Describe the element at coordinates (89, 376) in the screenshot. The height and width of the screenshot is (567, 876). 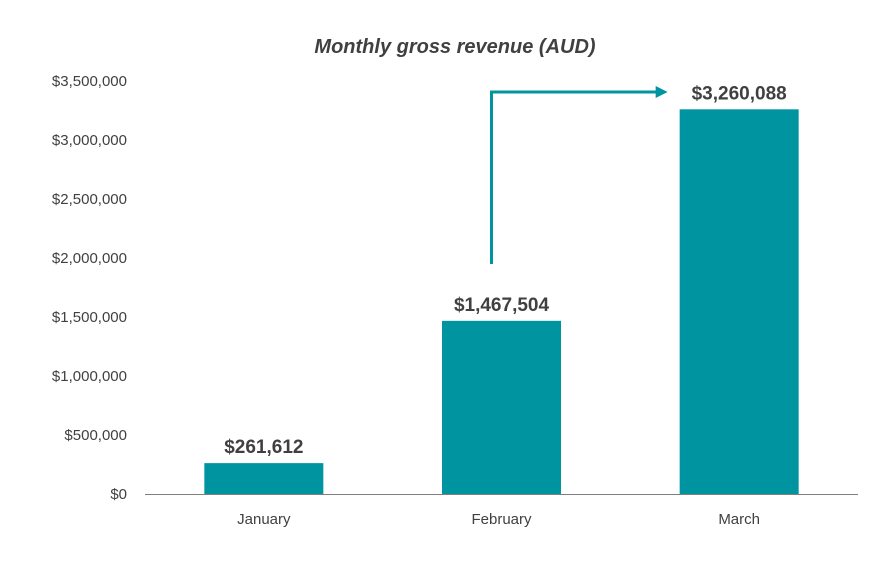
I see `y-tick-label: $1,000,000` at that location.